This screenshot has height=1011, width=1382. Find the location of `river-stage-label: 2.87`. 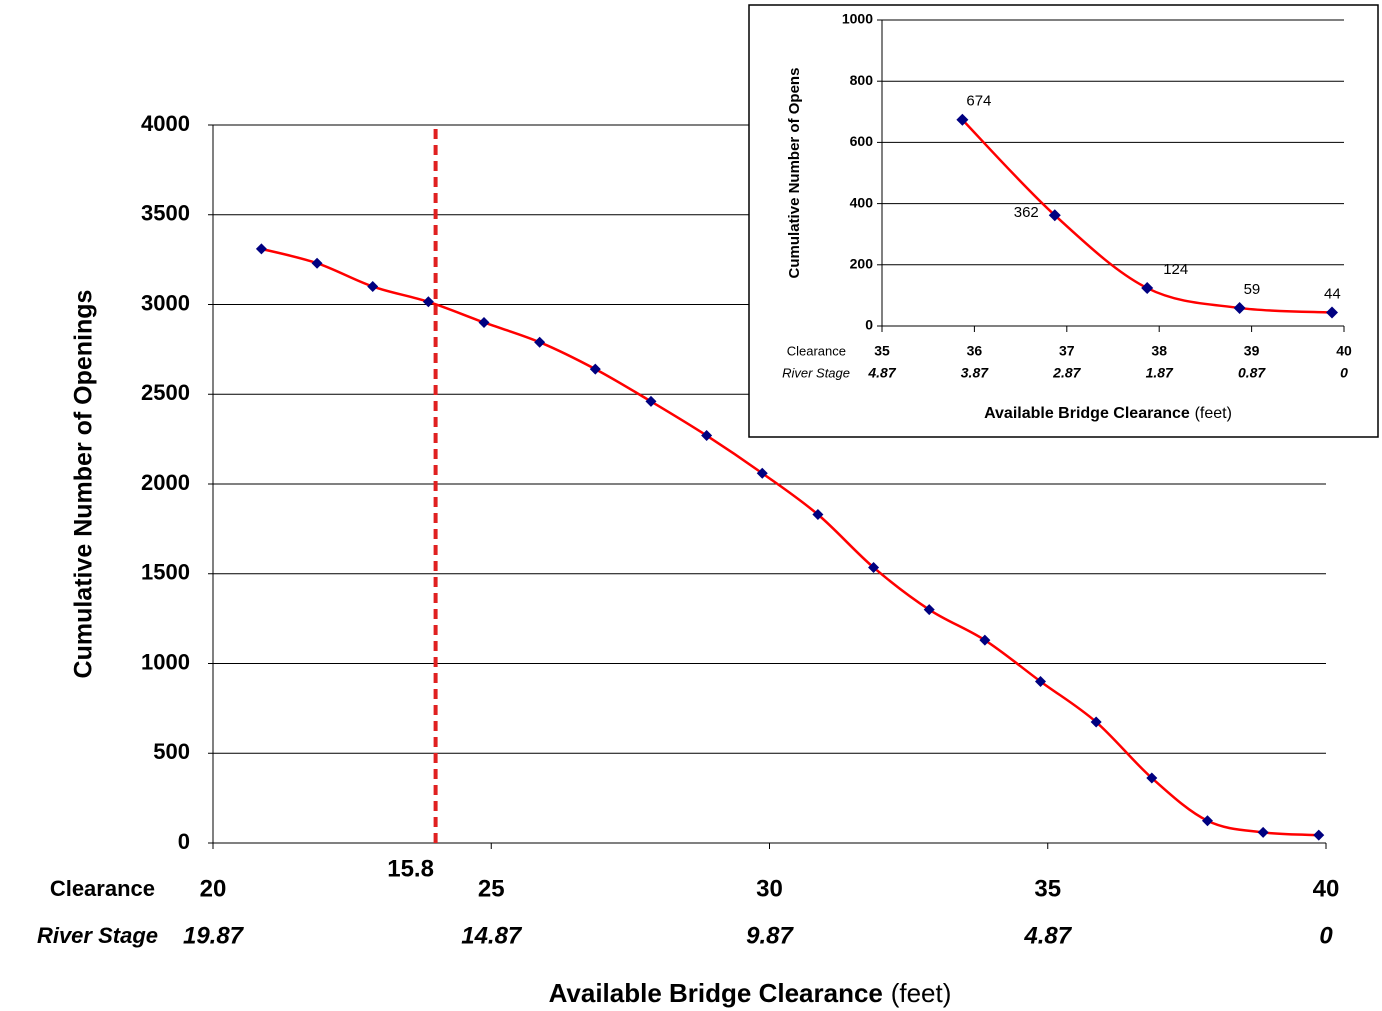

river-stage-label: 2.87 is located at coordinates (1066, 373).